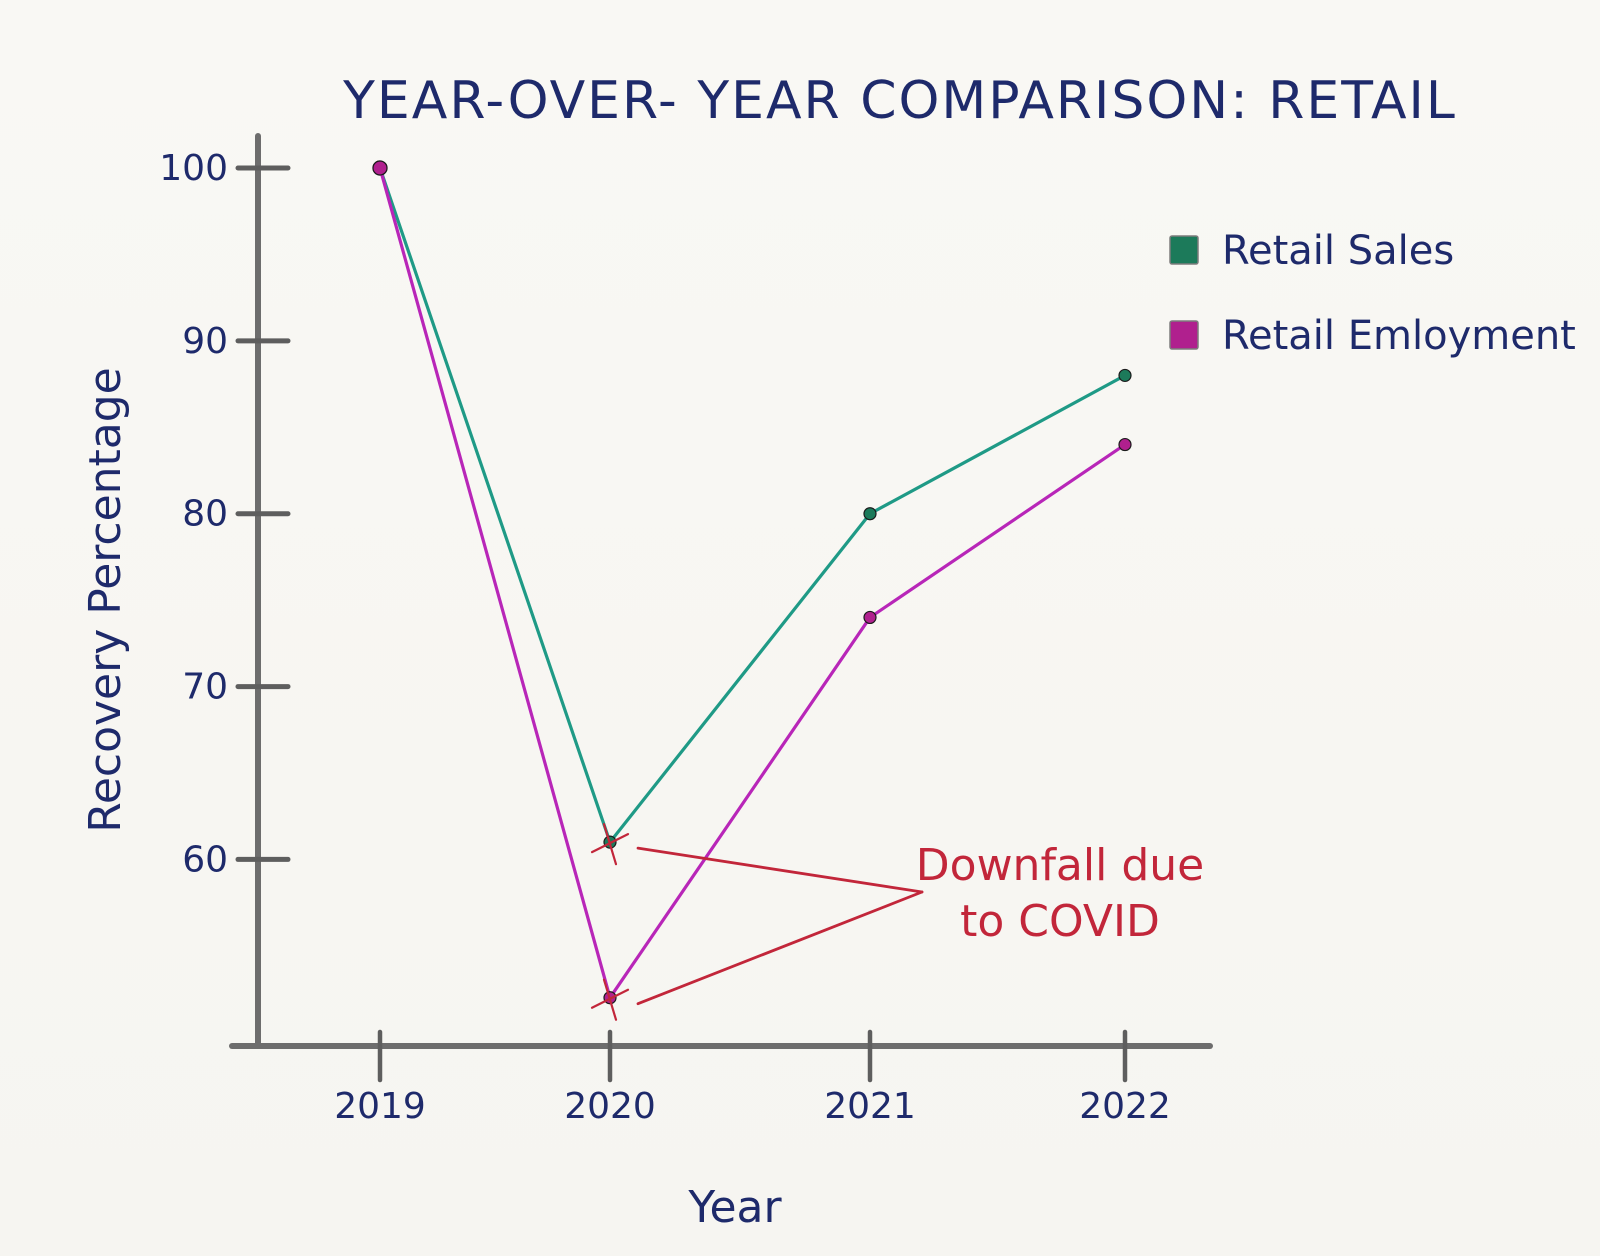  What do you see at coordinates (205, 859) in the screenshot?
I see `y-tick-label-60: 60` at bounding box center [205, 859].